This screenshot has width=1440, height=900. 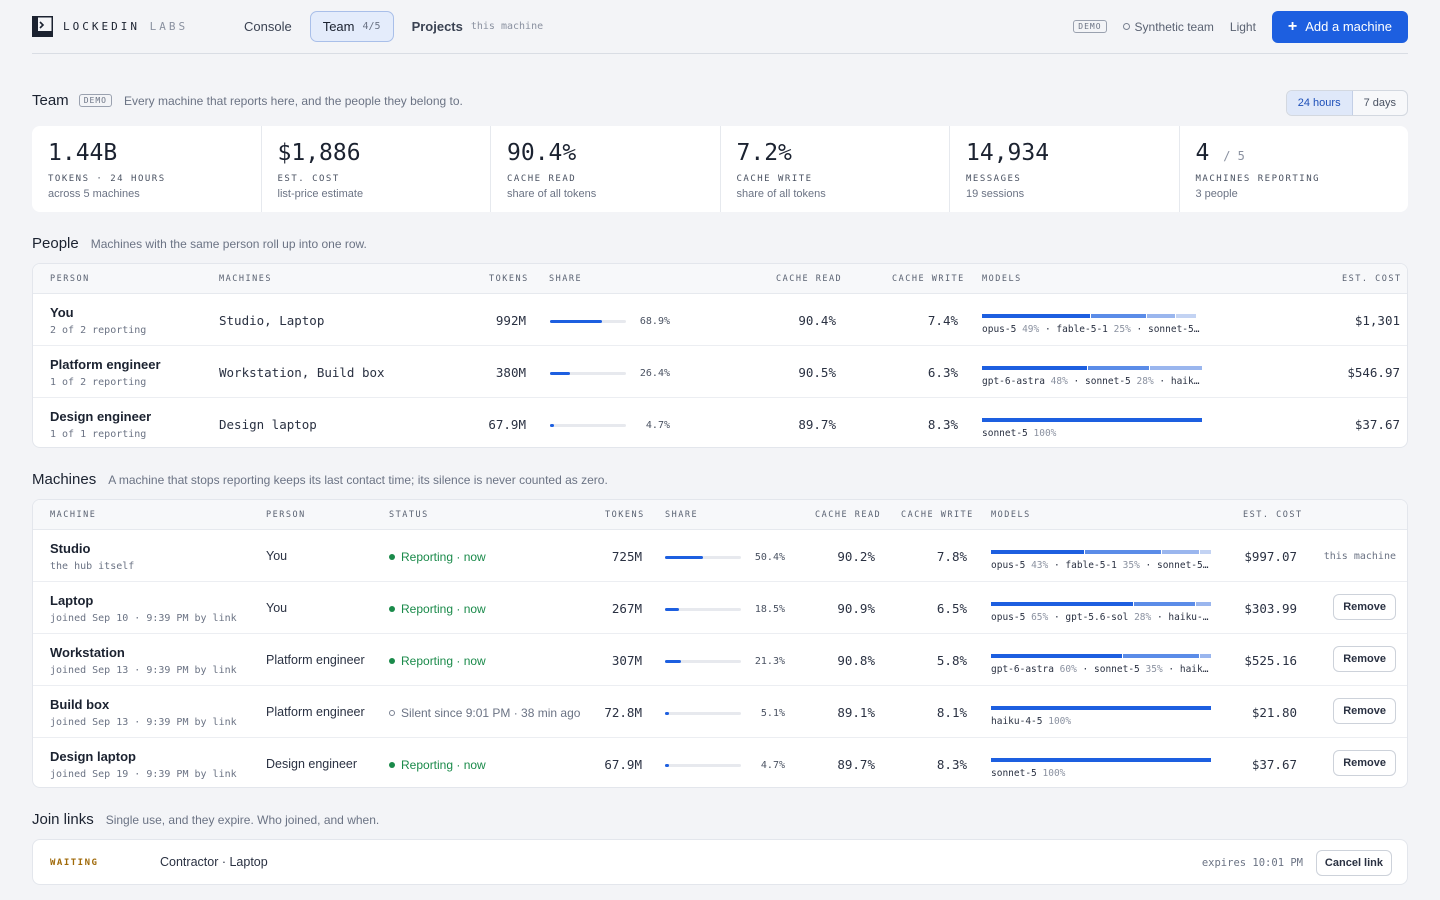 What do you see at coordinates (409, 515) in the screenshot?
I see `col-status: STATUS` at bounding box center [409, 515].